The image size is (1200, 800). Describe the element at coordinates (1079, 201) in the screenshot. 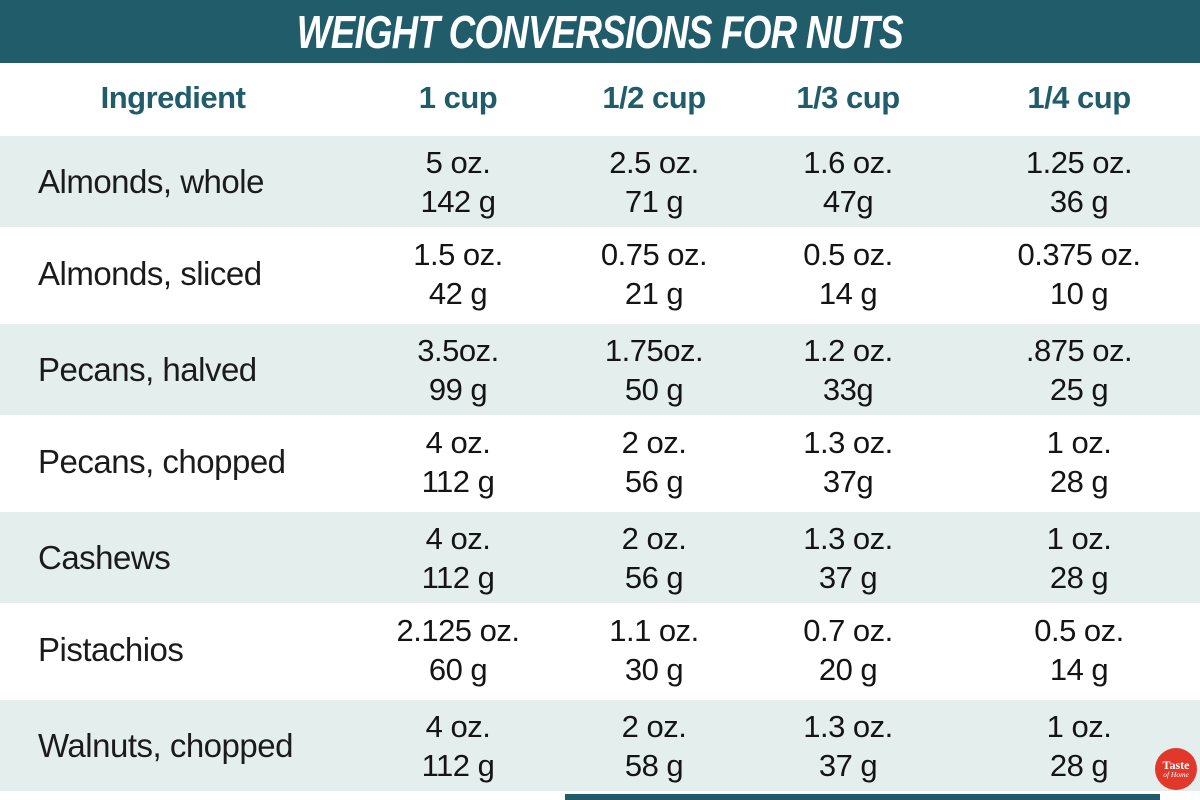

I see `gram-value: 36 g` at that location.